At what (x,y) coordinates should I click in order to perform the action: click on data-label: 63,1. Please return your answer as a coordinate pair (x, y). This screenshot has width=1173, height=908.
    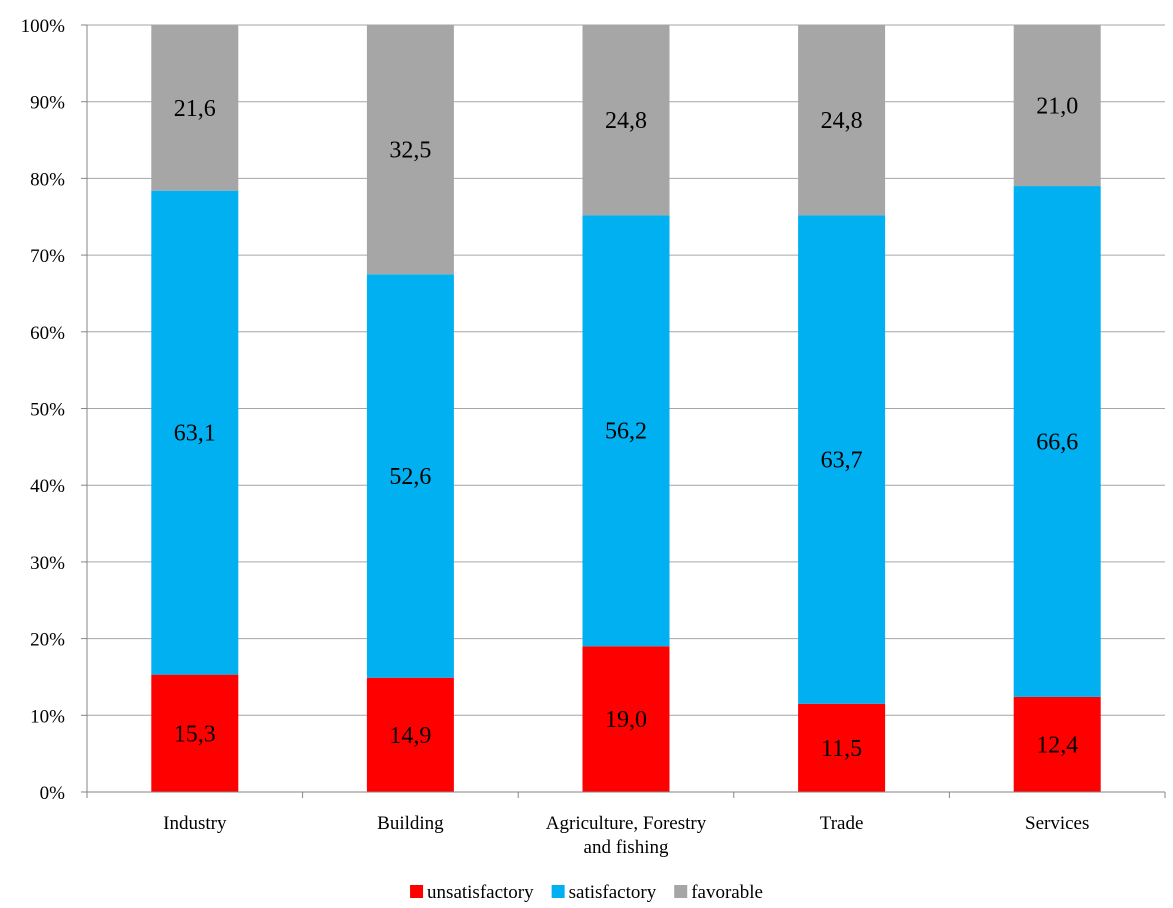
    Looking at the image, I should click on (195, 434).